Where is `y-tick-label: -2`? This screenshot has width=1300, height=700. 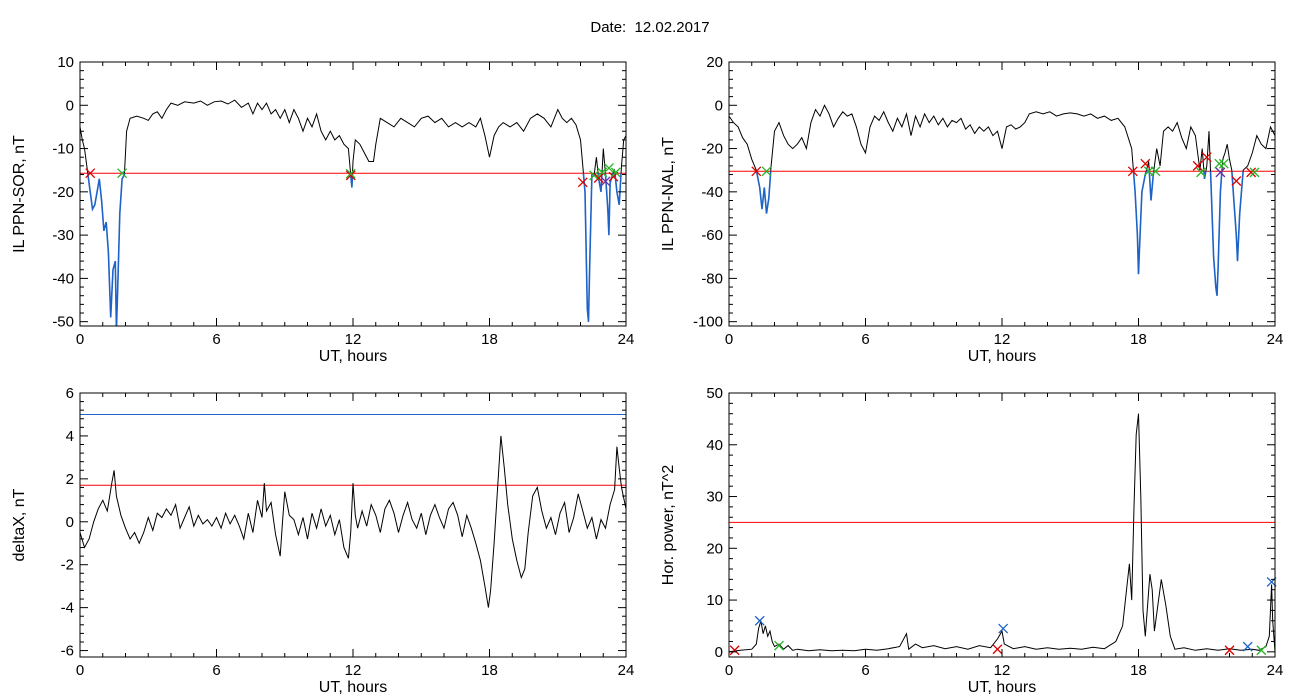 y-tick-label: -2 is located at coordinates (67, 565).